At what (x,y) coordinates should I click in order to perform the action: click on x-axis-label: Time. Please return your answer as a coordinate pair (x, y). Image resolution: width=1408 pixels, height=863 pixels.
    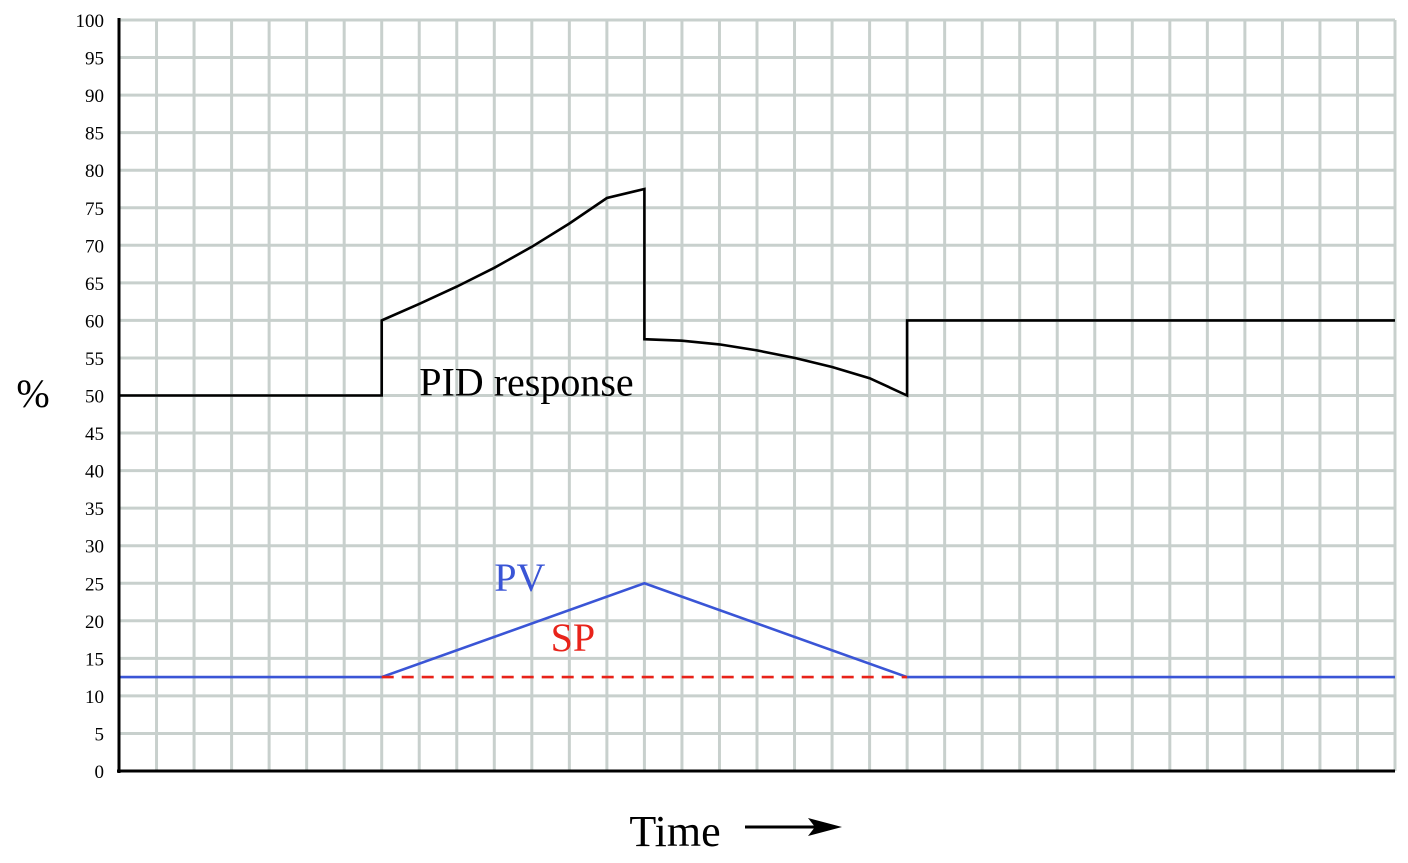
    Looking at the image, I should click on (674, 831).